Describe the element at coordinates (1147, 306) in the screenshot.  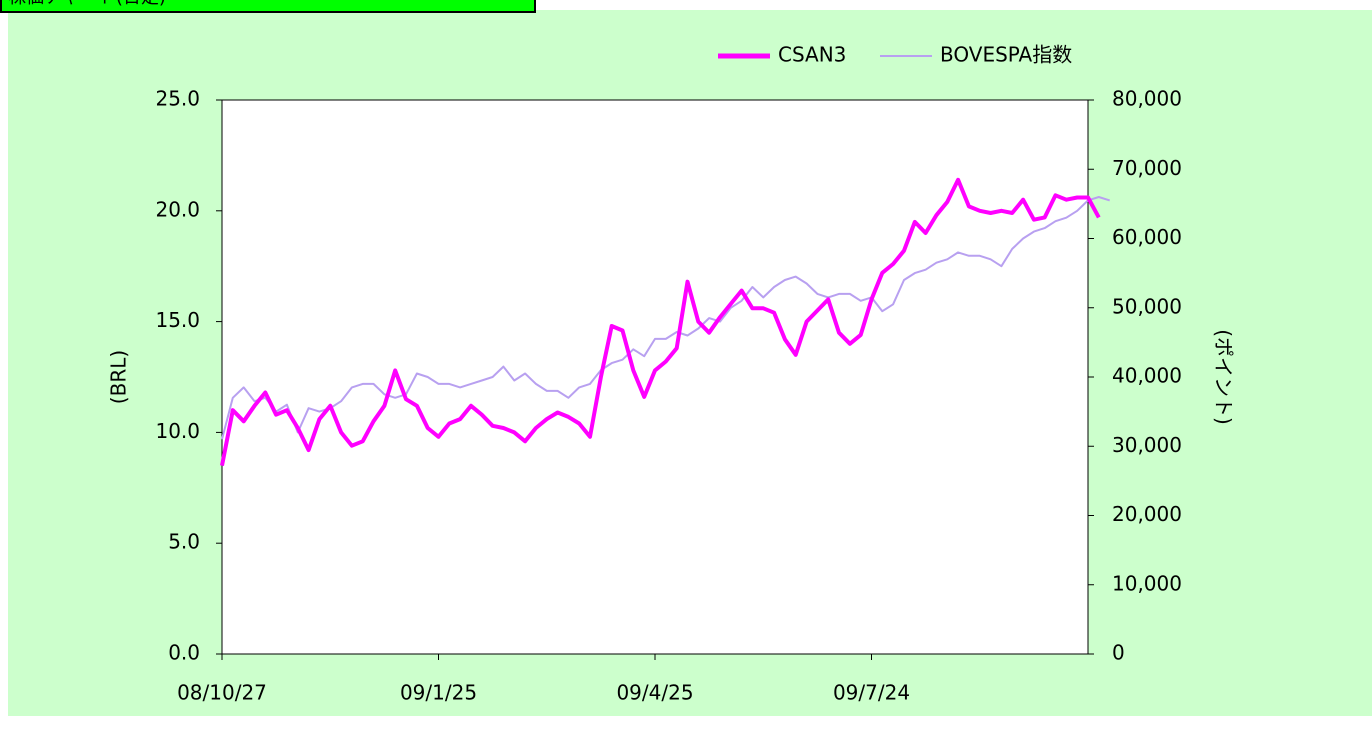
I see `y2-tick-label: 50,000` at that location.